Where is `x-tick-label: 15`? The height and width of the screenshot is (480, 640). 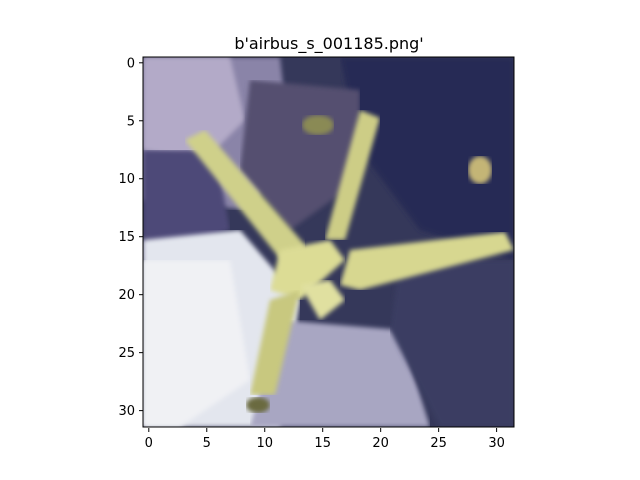
x-tick-label: 15 is located at coordinates (322, 443).